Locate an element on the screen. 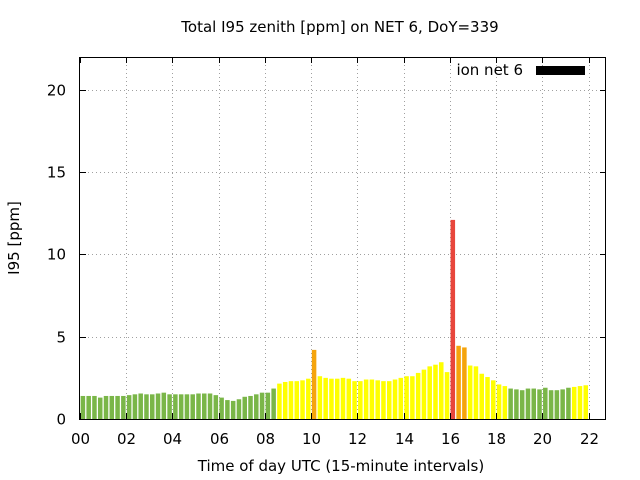  x-tick-label: 22 is located at coordinates (589, 439).